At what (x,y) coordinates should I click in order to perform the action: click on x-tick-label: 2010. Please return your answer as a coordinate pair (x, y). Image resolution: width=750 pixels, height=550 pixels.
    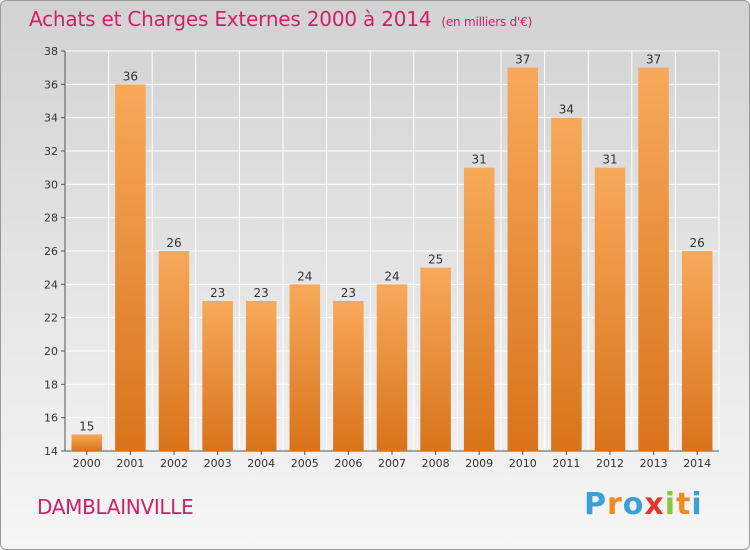
    Looking at the image, I should click on (523, 463).